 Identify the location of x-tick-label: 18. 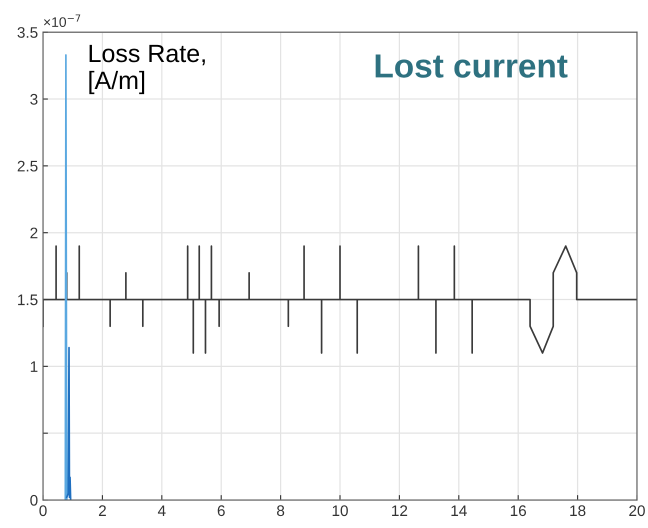
(578, 510).